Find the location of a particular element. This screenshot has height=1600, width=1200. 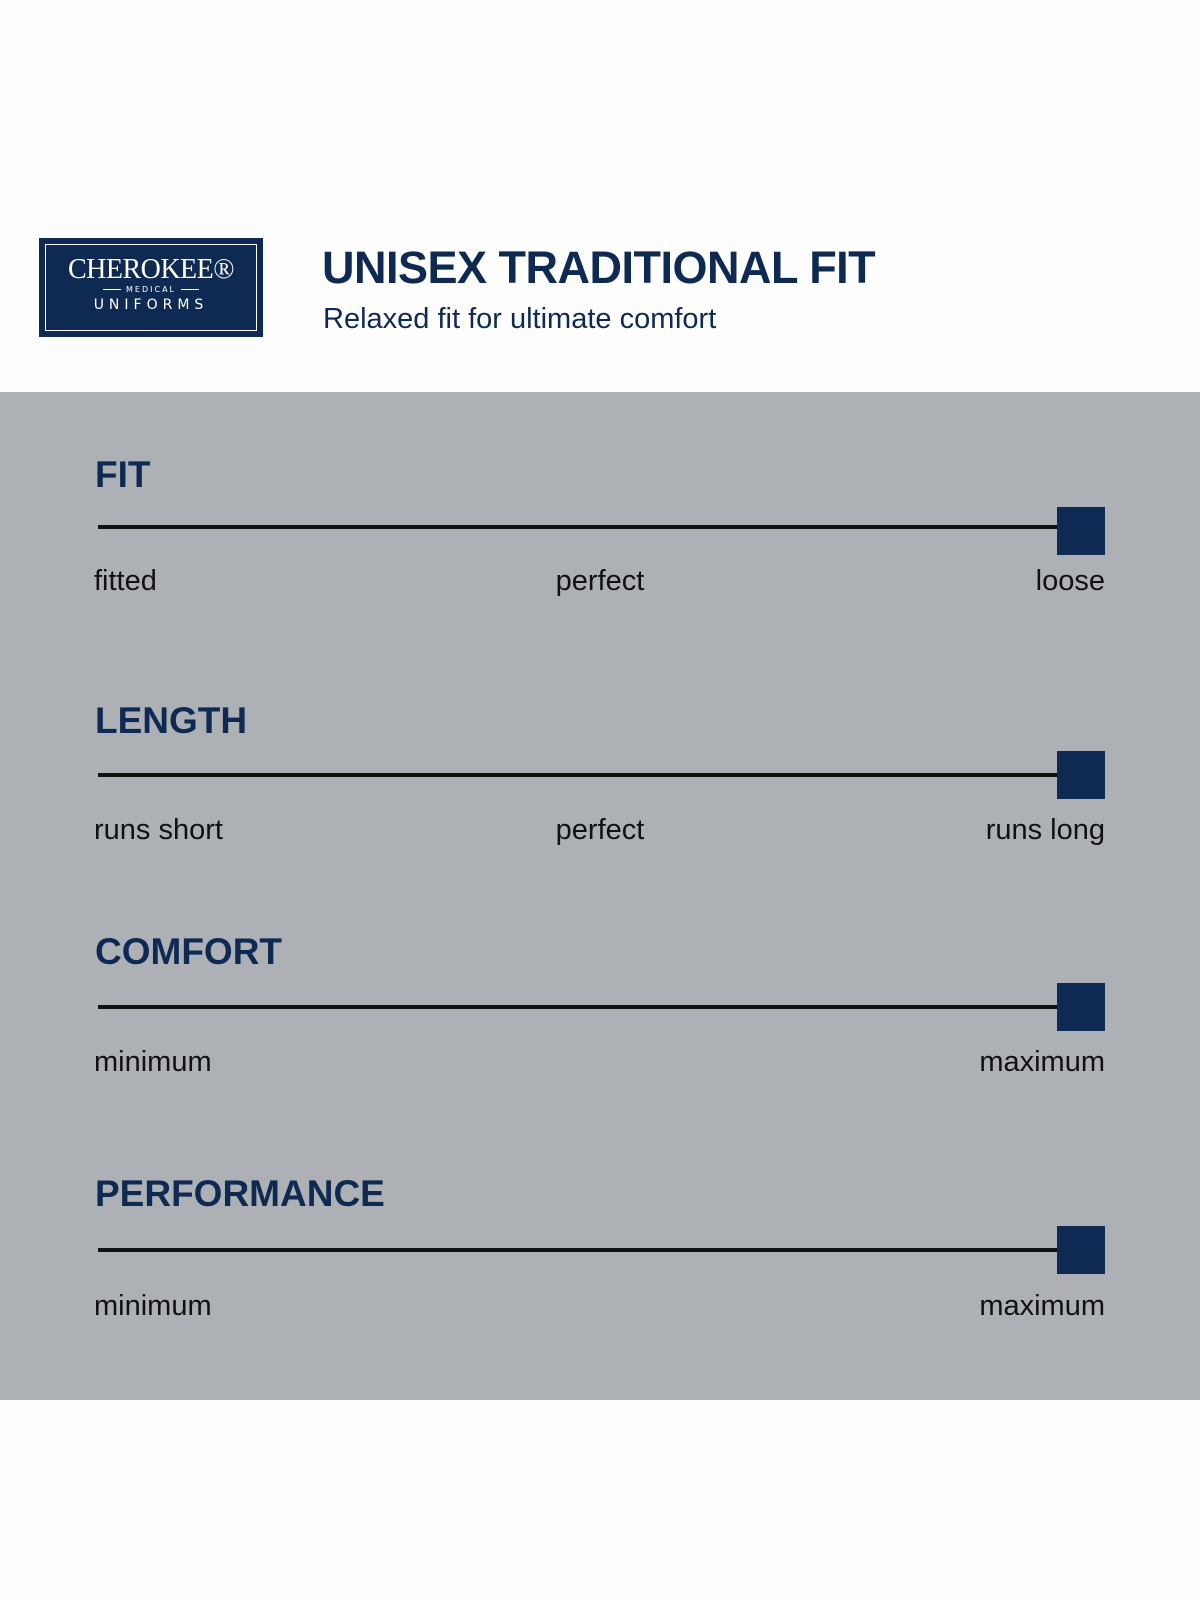

metric-title: PERFORMANCE is located at coordinates (240, 1193).